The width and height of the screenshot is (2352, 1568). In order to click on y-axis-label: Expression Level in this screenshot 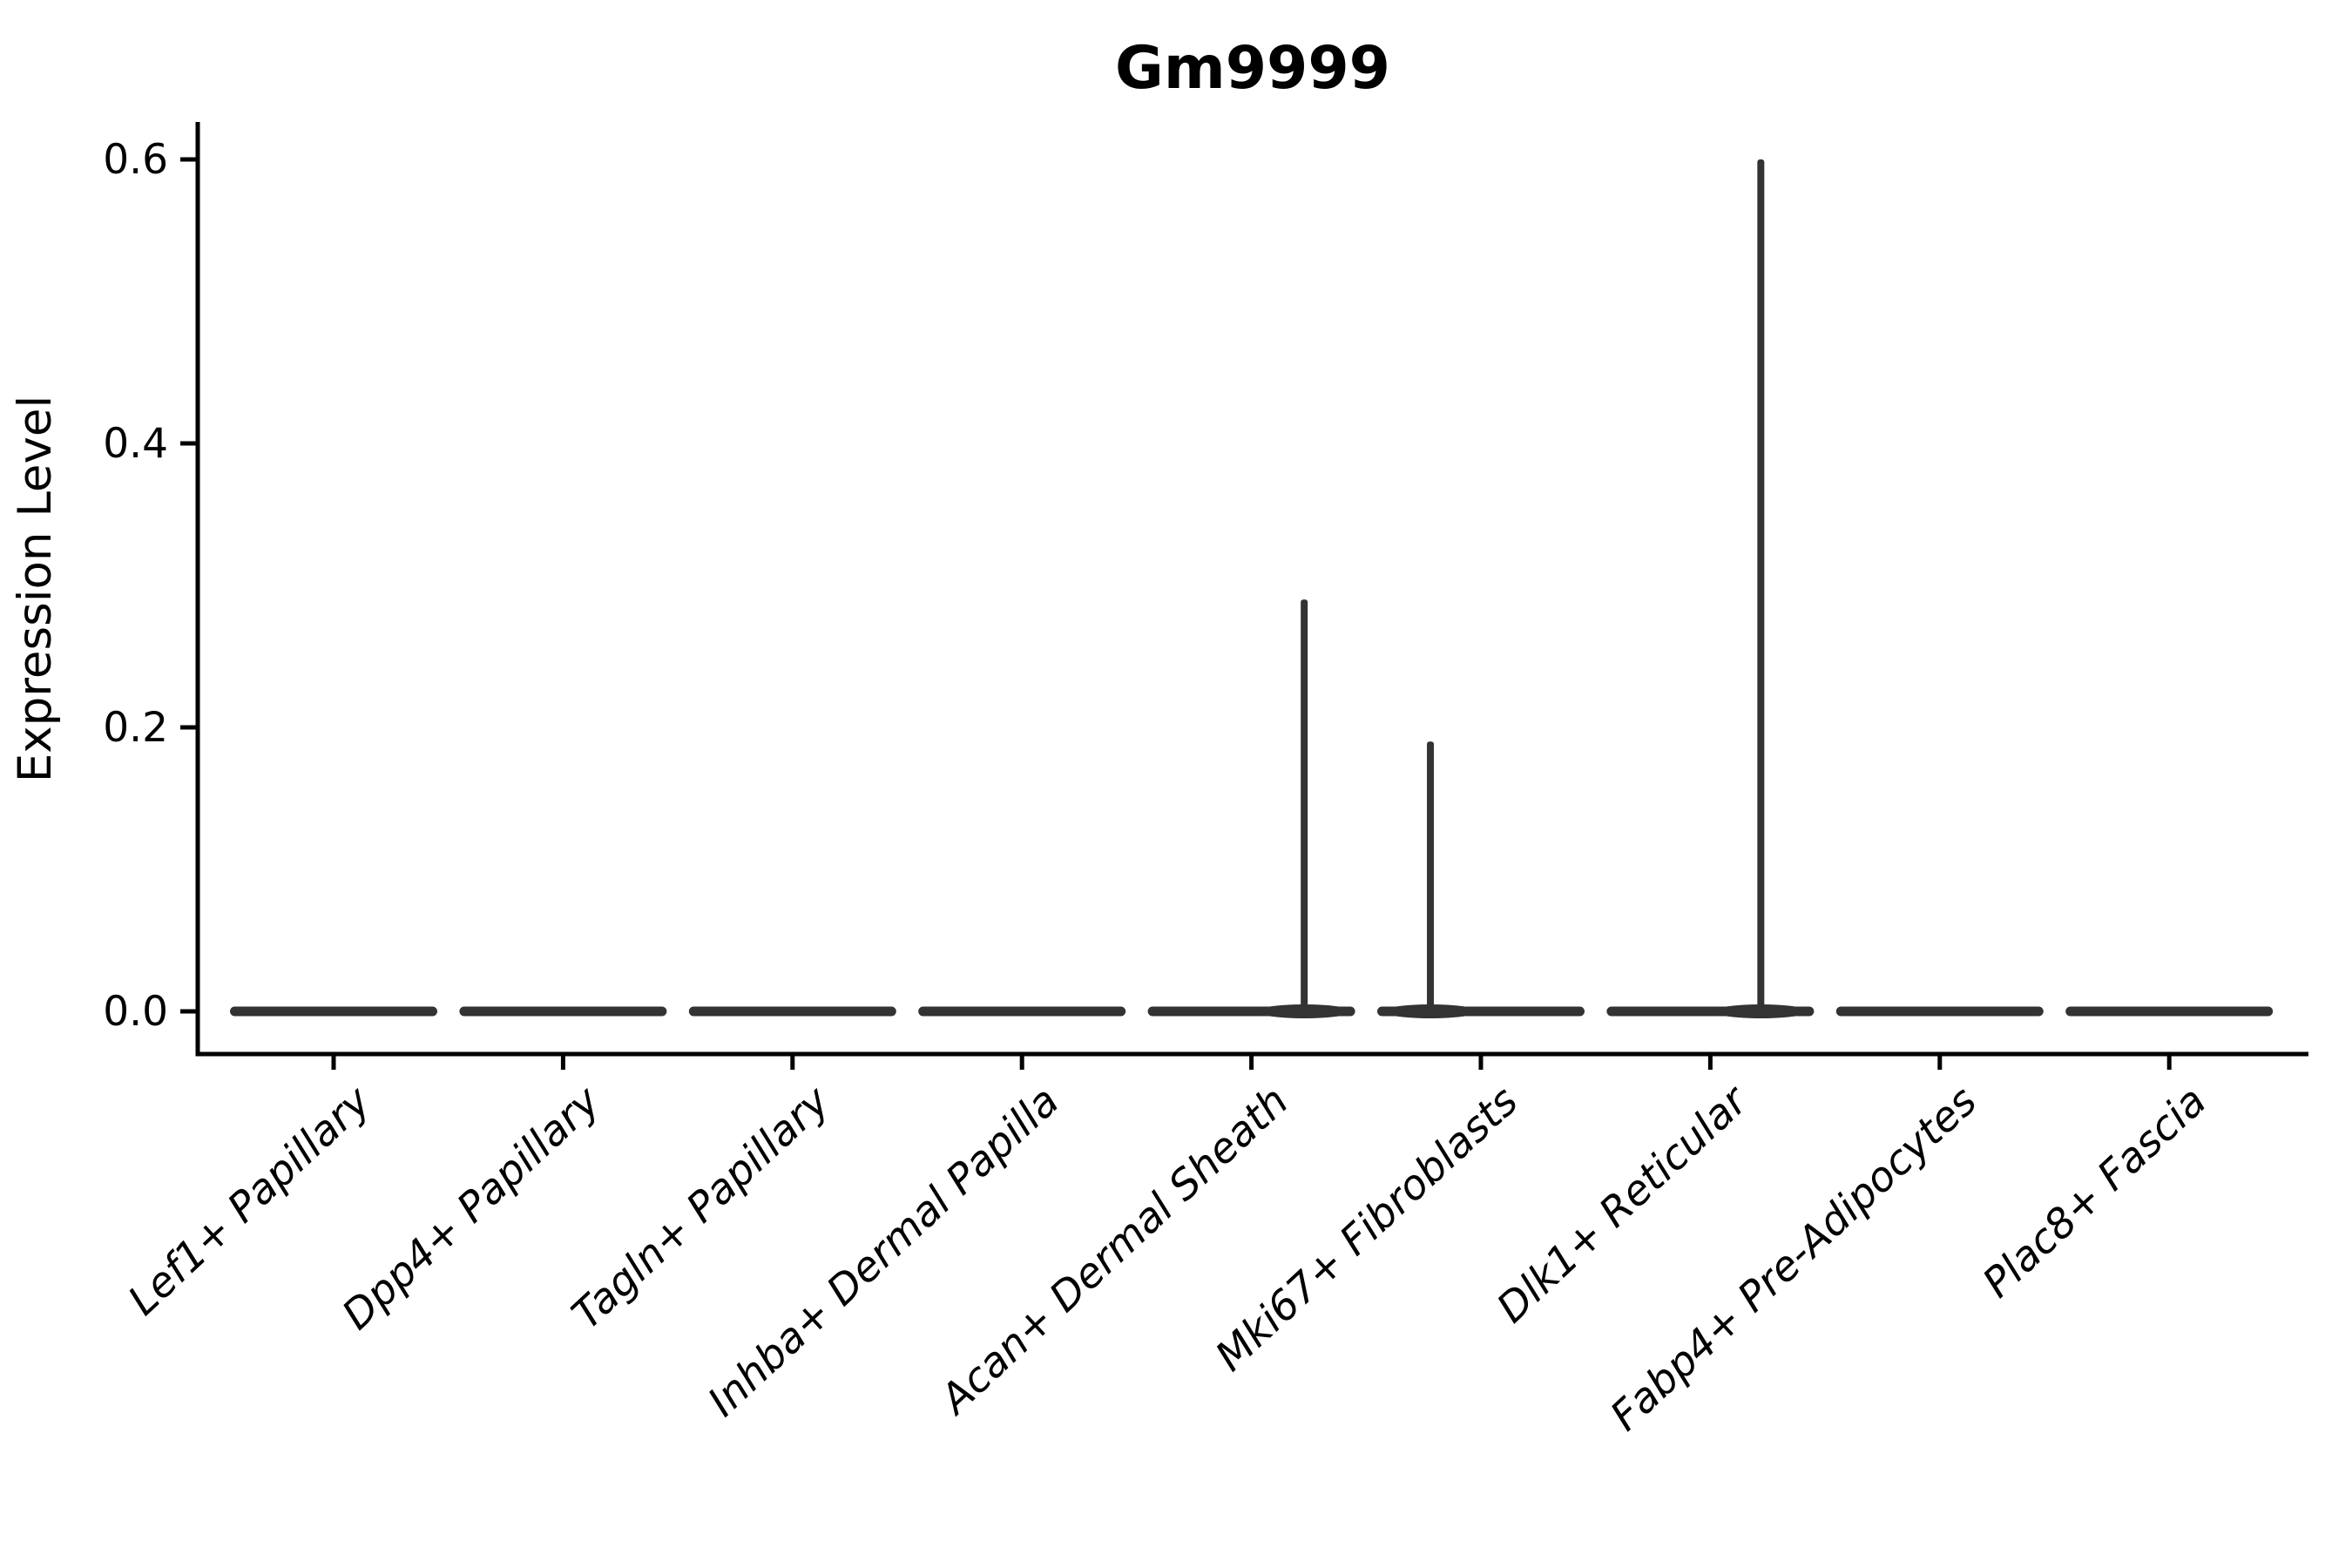, I will do `click(35, 588)`.